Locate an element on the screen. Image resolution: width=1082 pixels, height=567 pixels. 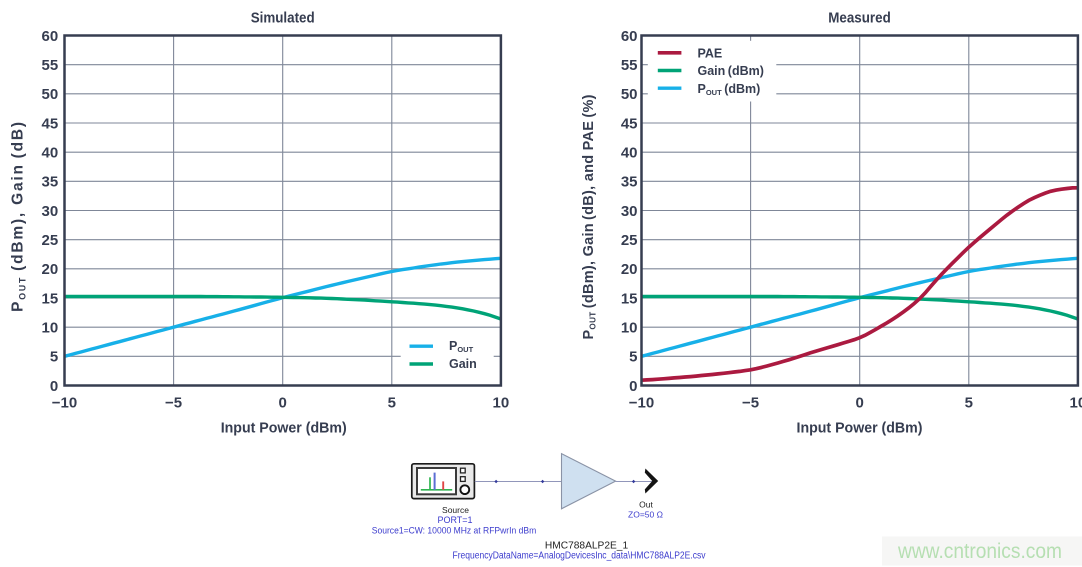
svg-text: www.cntronics.com is located at coordinates (979, 551).